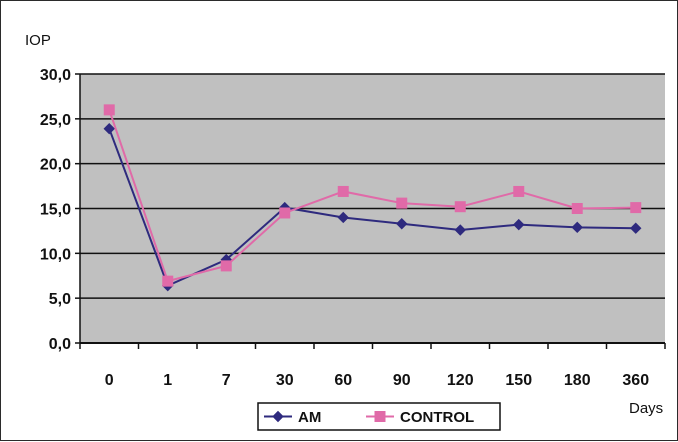  I want to click on legend: AM CONTROL, so click(379, 416).